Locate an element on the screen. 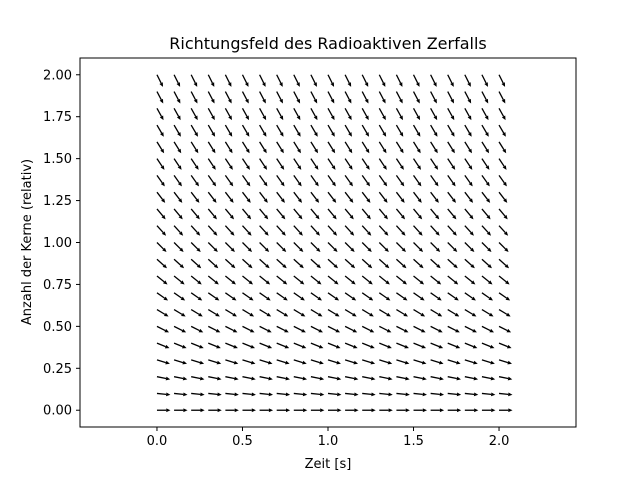 This screenshot has width=640, height=480. x-axis-label: Zeit [s] is located at coordinates (328, 464).